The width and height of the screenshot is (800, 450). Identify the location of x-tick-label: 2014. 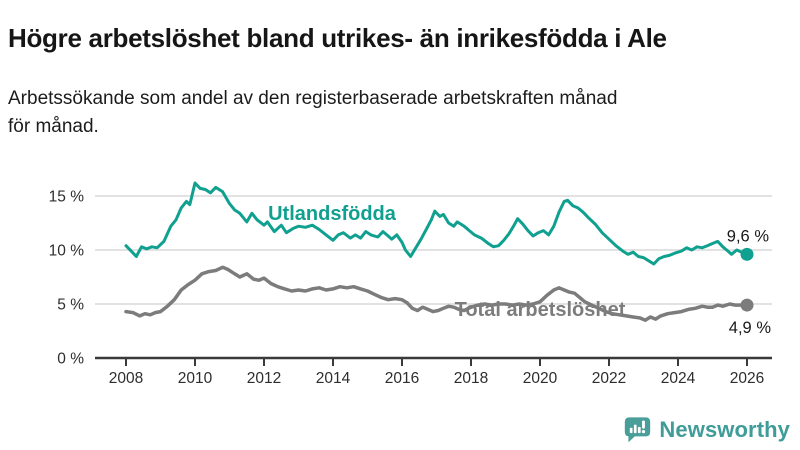
(333, 378).